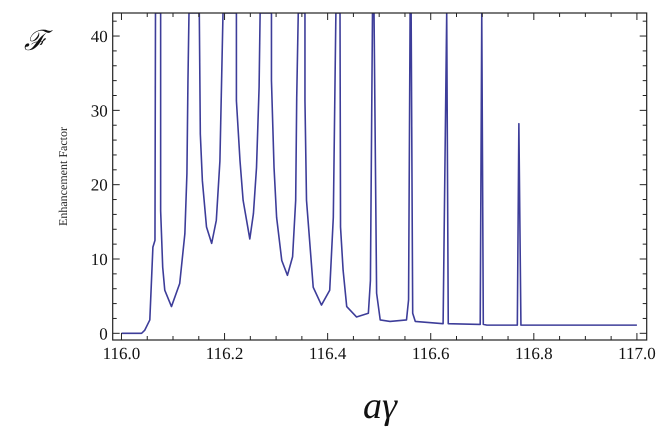 This screenshot has height=437, width=666. Describe the element at coordinates (103, 334) in the screenshot. I see `y-tick-label: 0` at that location.